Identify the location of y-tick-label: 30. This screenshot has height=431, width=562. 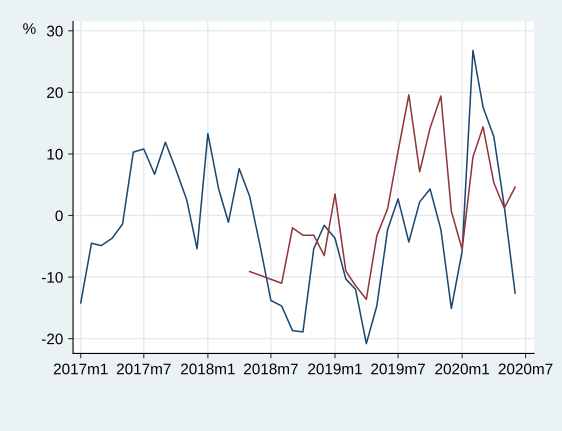
(54, 31).